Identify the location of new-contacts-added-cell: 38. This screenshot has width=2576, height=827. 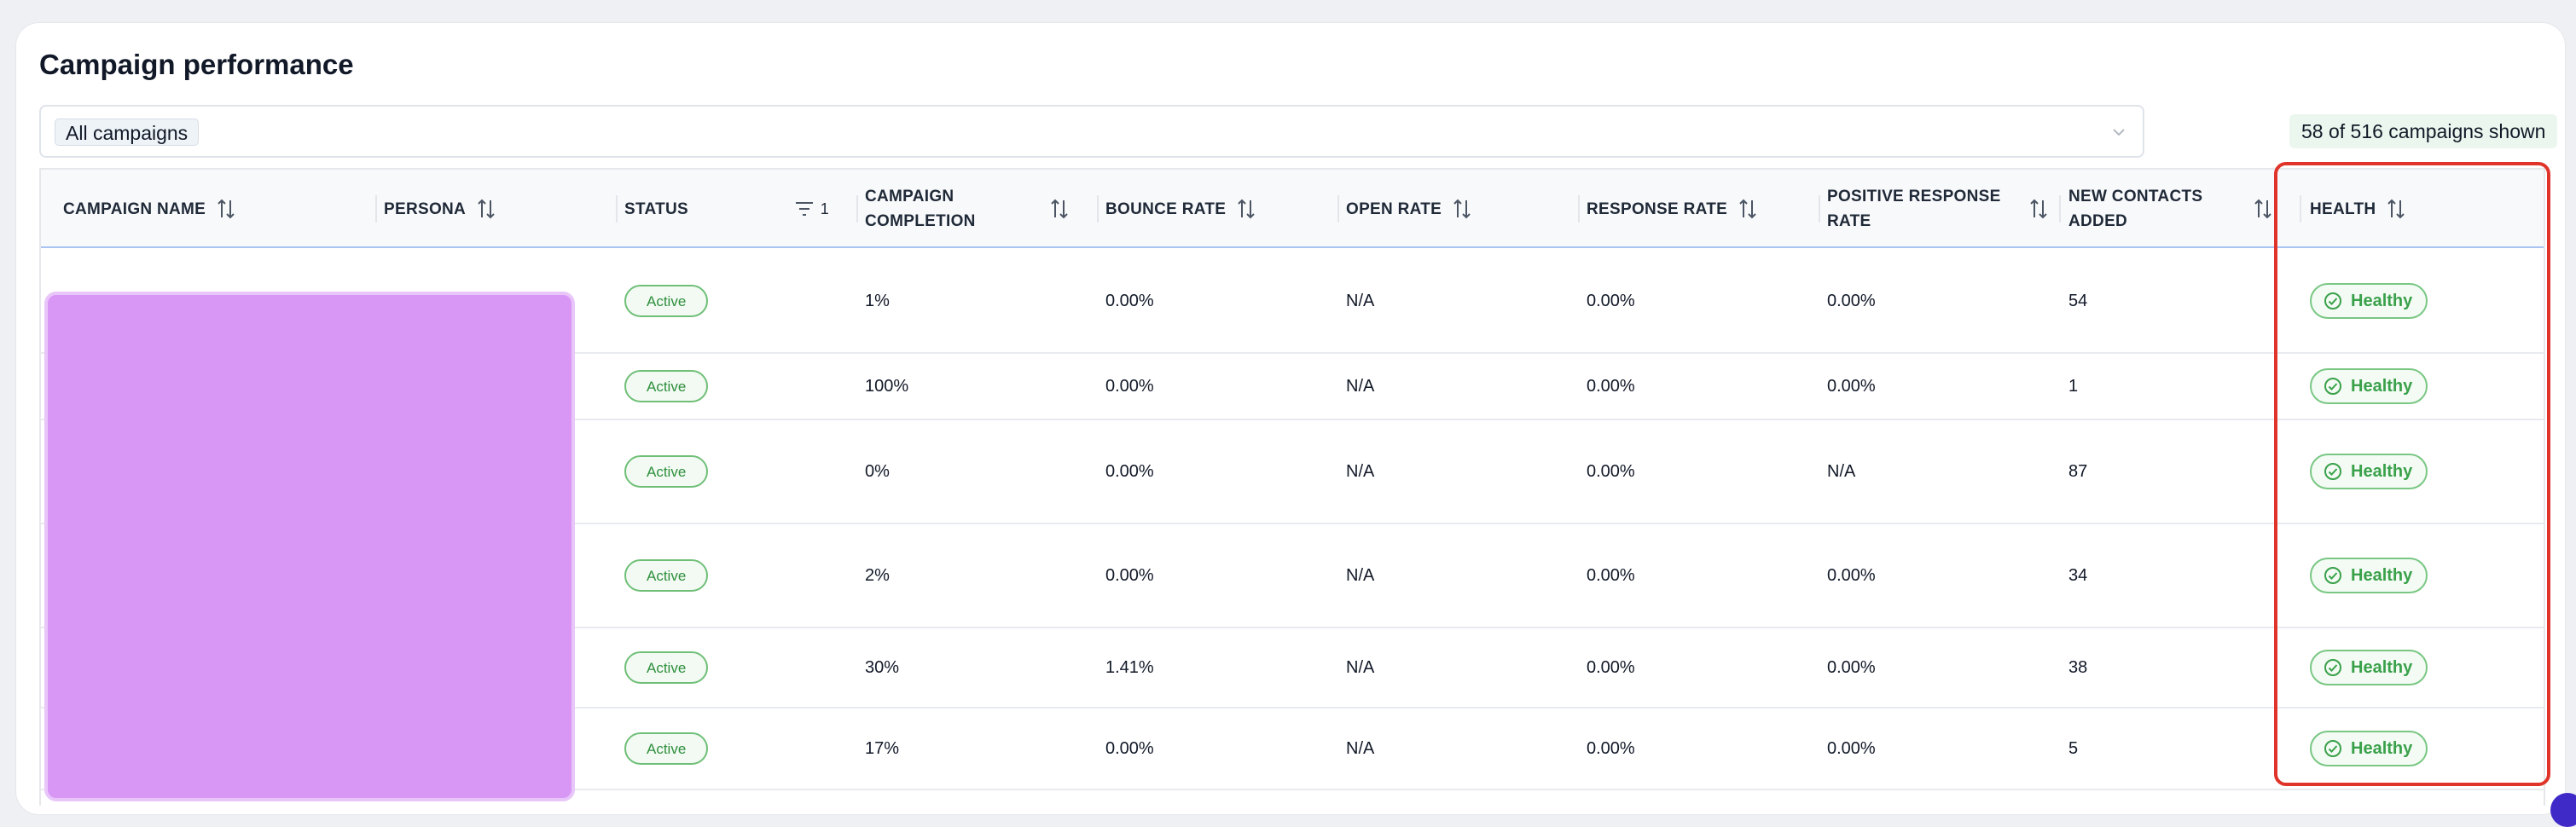
(2078, 667).